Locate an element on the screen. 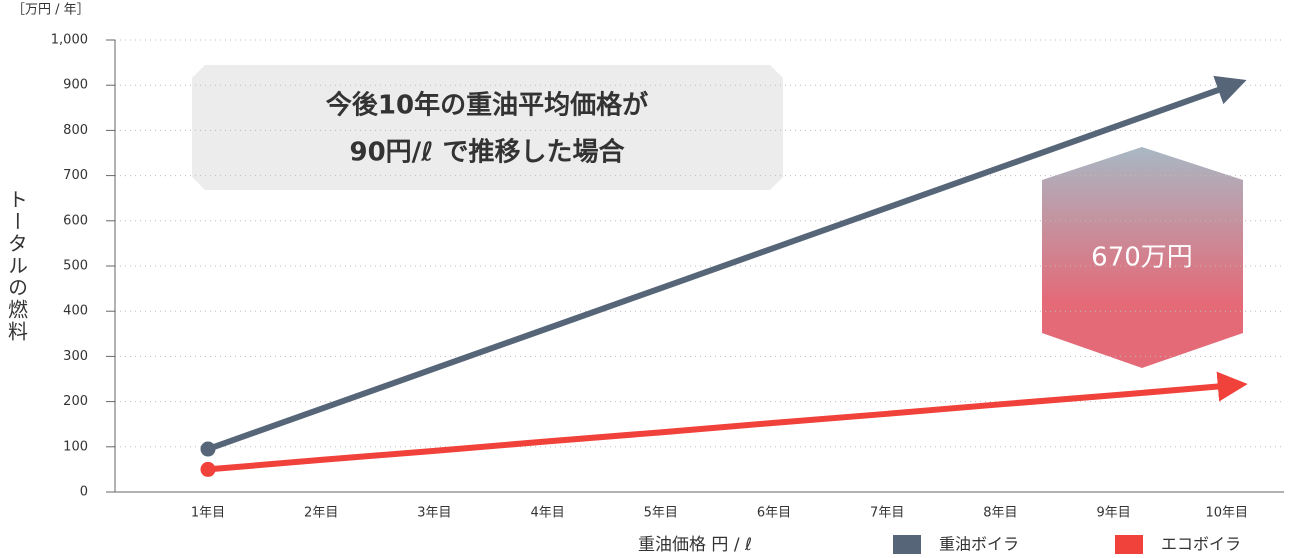 This screenshot has height=558, width=1293. x-axis-title: 重油価格 円 / ℓ is located at coordinates (695, 545).